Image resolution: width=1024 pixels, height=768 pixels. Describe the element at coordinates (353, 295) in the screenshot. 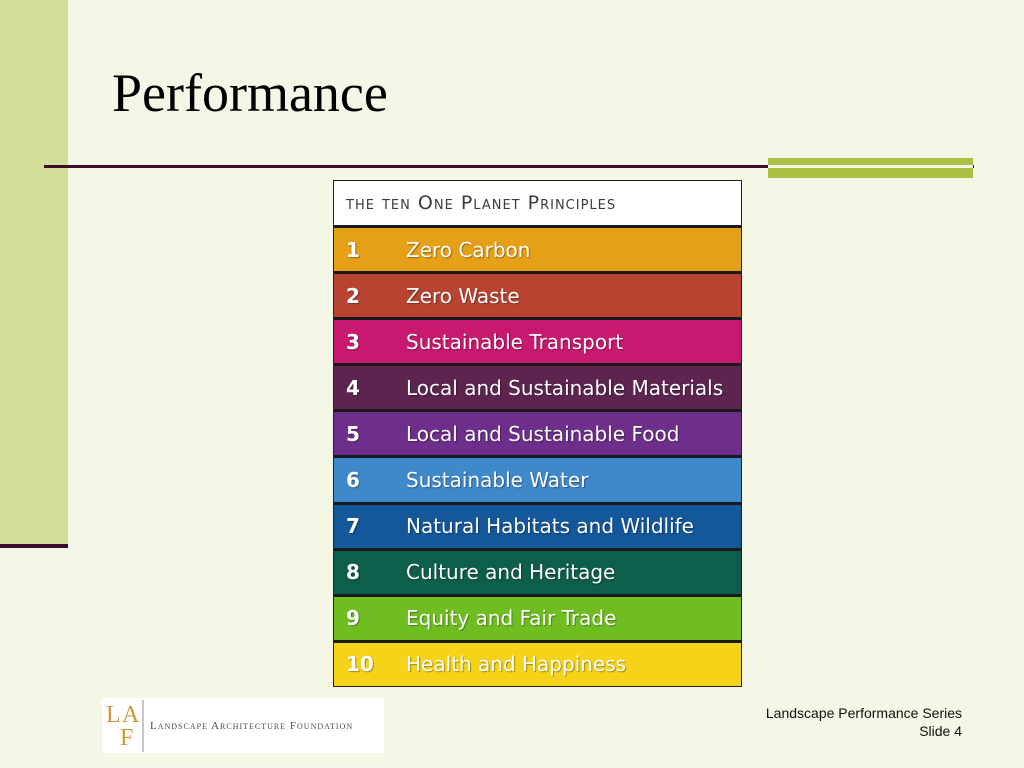

I see `principle-number: 2` at that location.